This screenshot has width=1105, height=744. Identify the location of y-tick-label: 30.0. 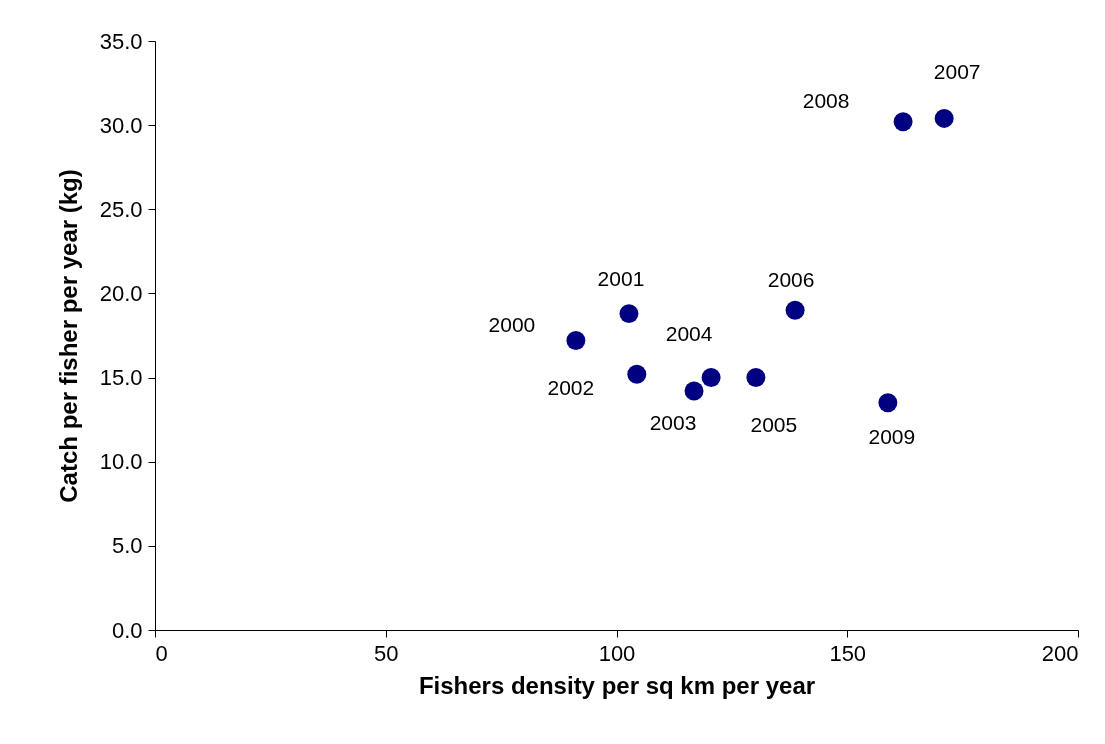
(121, 125).